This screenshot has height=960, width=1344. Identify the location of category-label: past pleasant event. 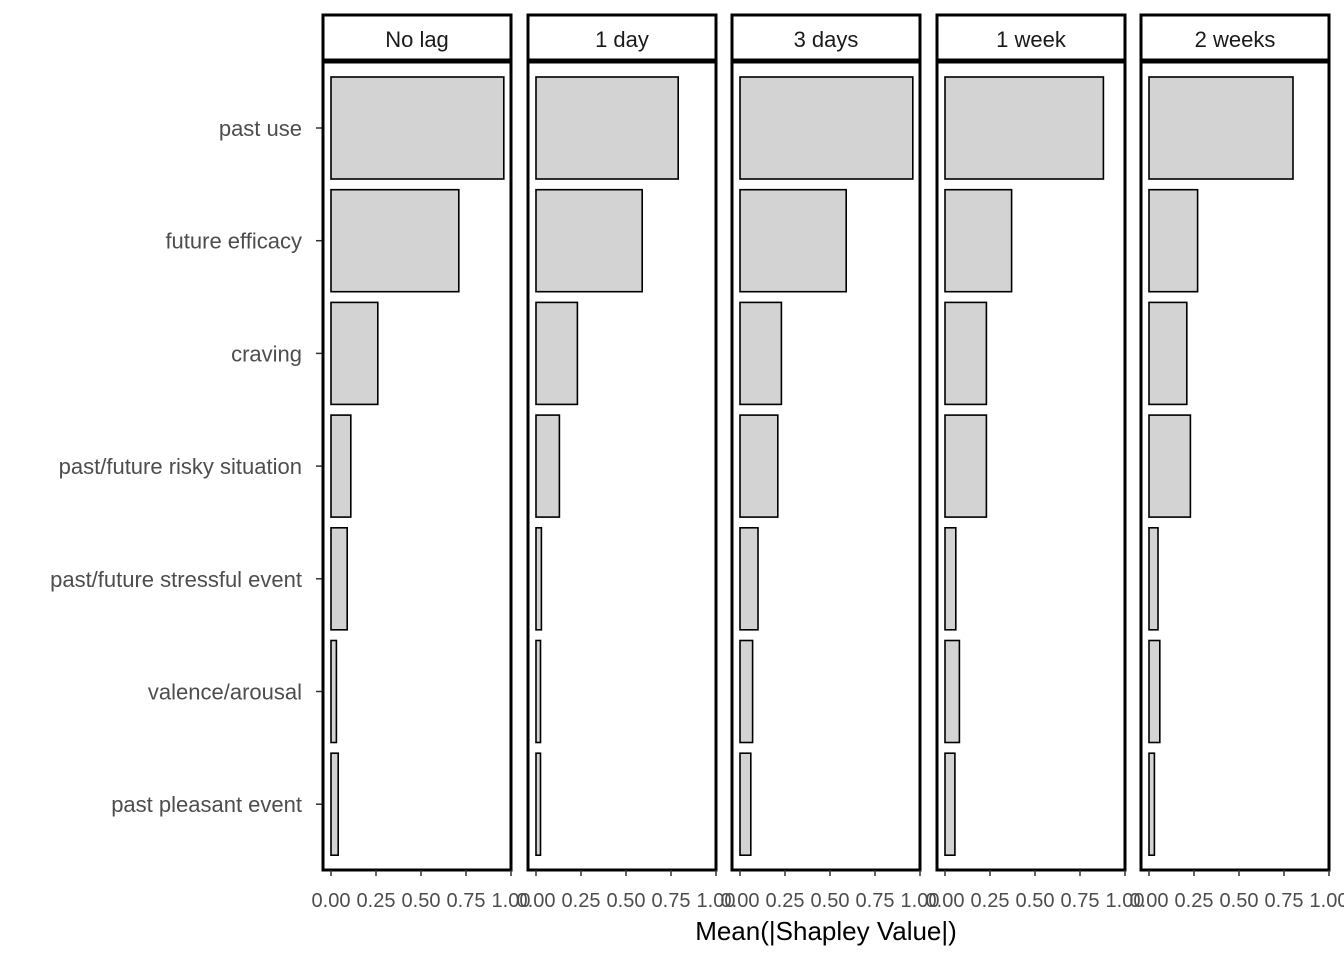
(206, 804).